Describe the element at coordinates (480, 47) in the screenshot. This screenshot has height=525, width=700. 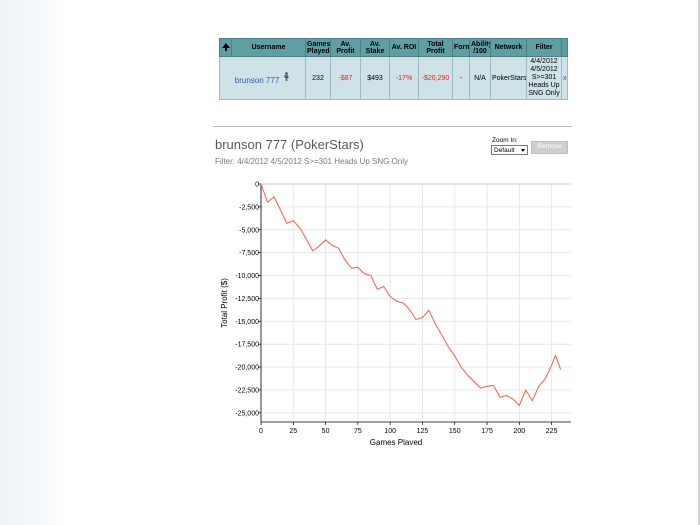
I see `ability-column-header: Ability /100` at that location.